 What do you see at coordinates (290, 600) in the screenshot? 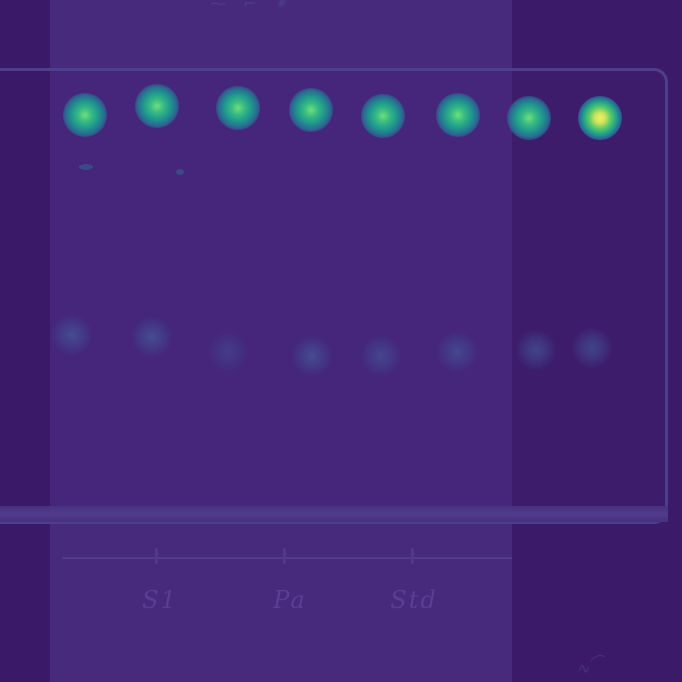
I see `lane-label-pa: Pa` at bounding box center [290, 600].